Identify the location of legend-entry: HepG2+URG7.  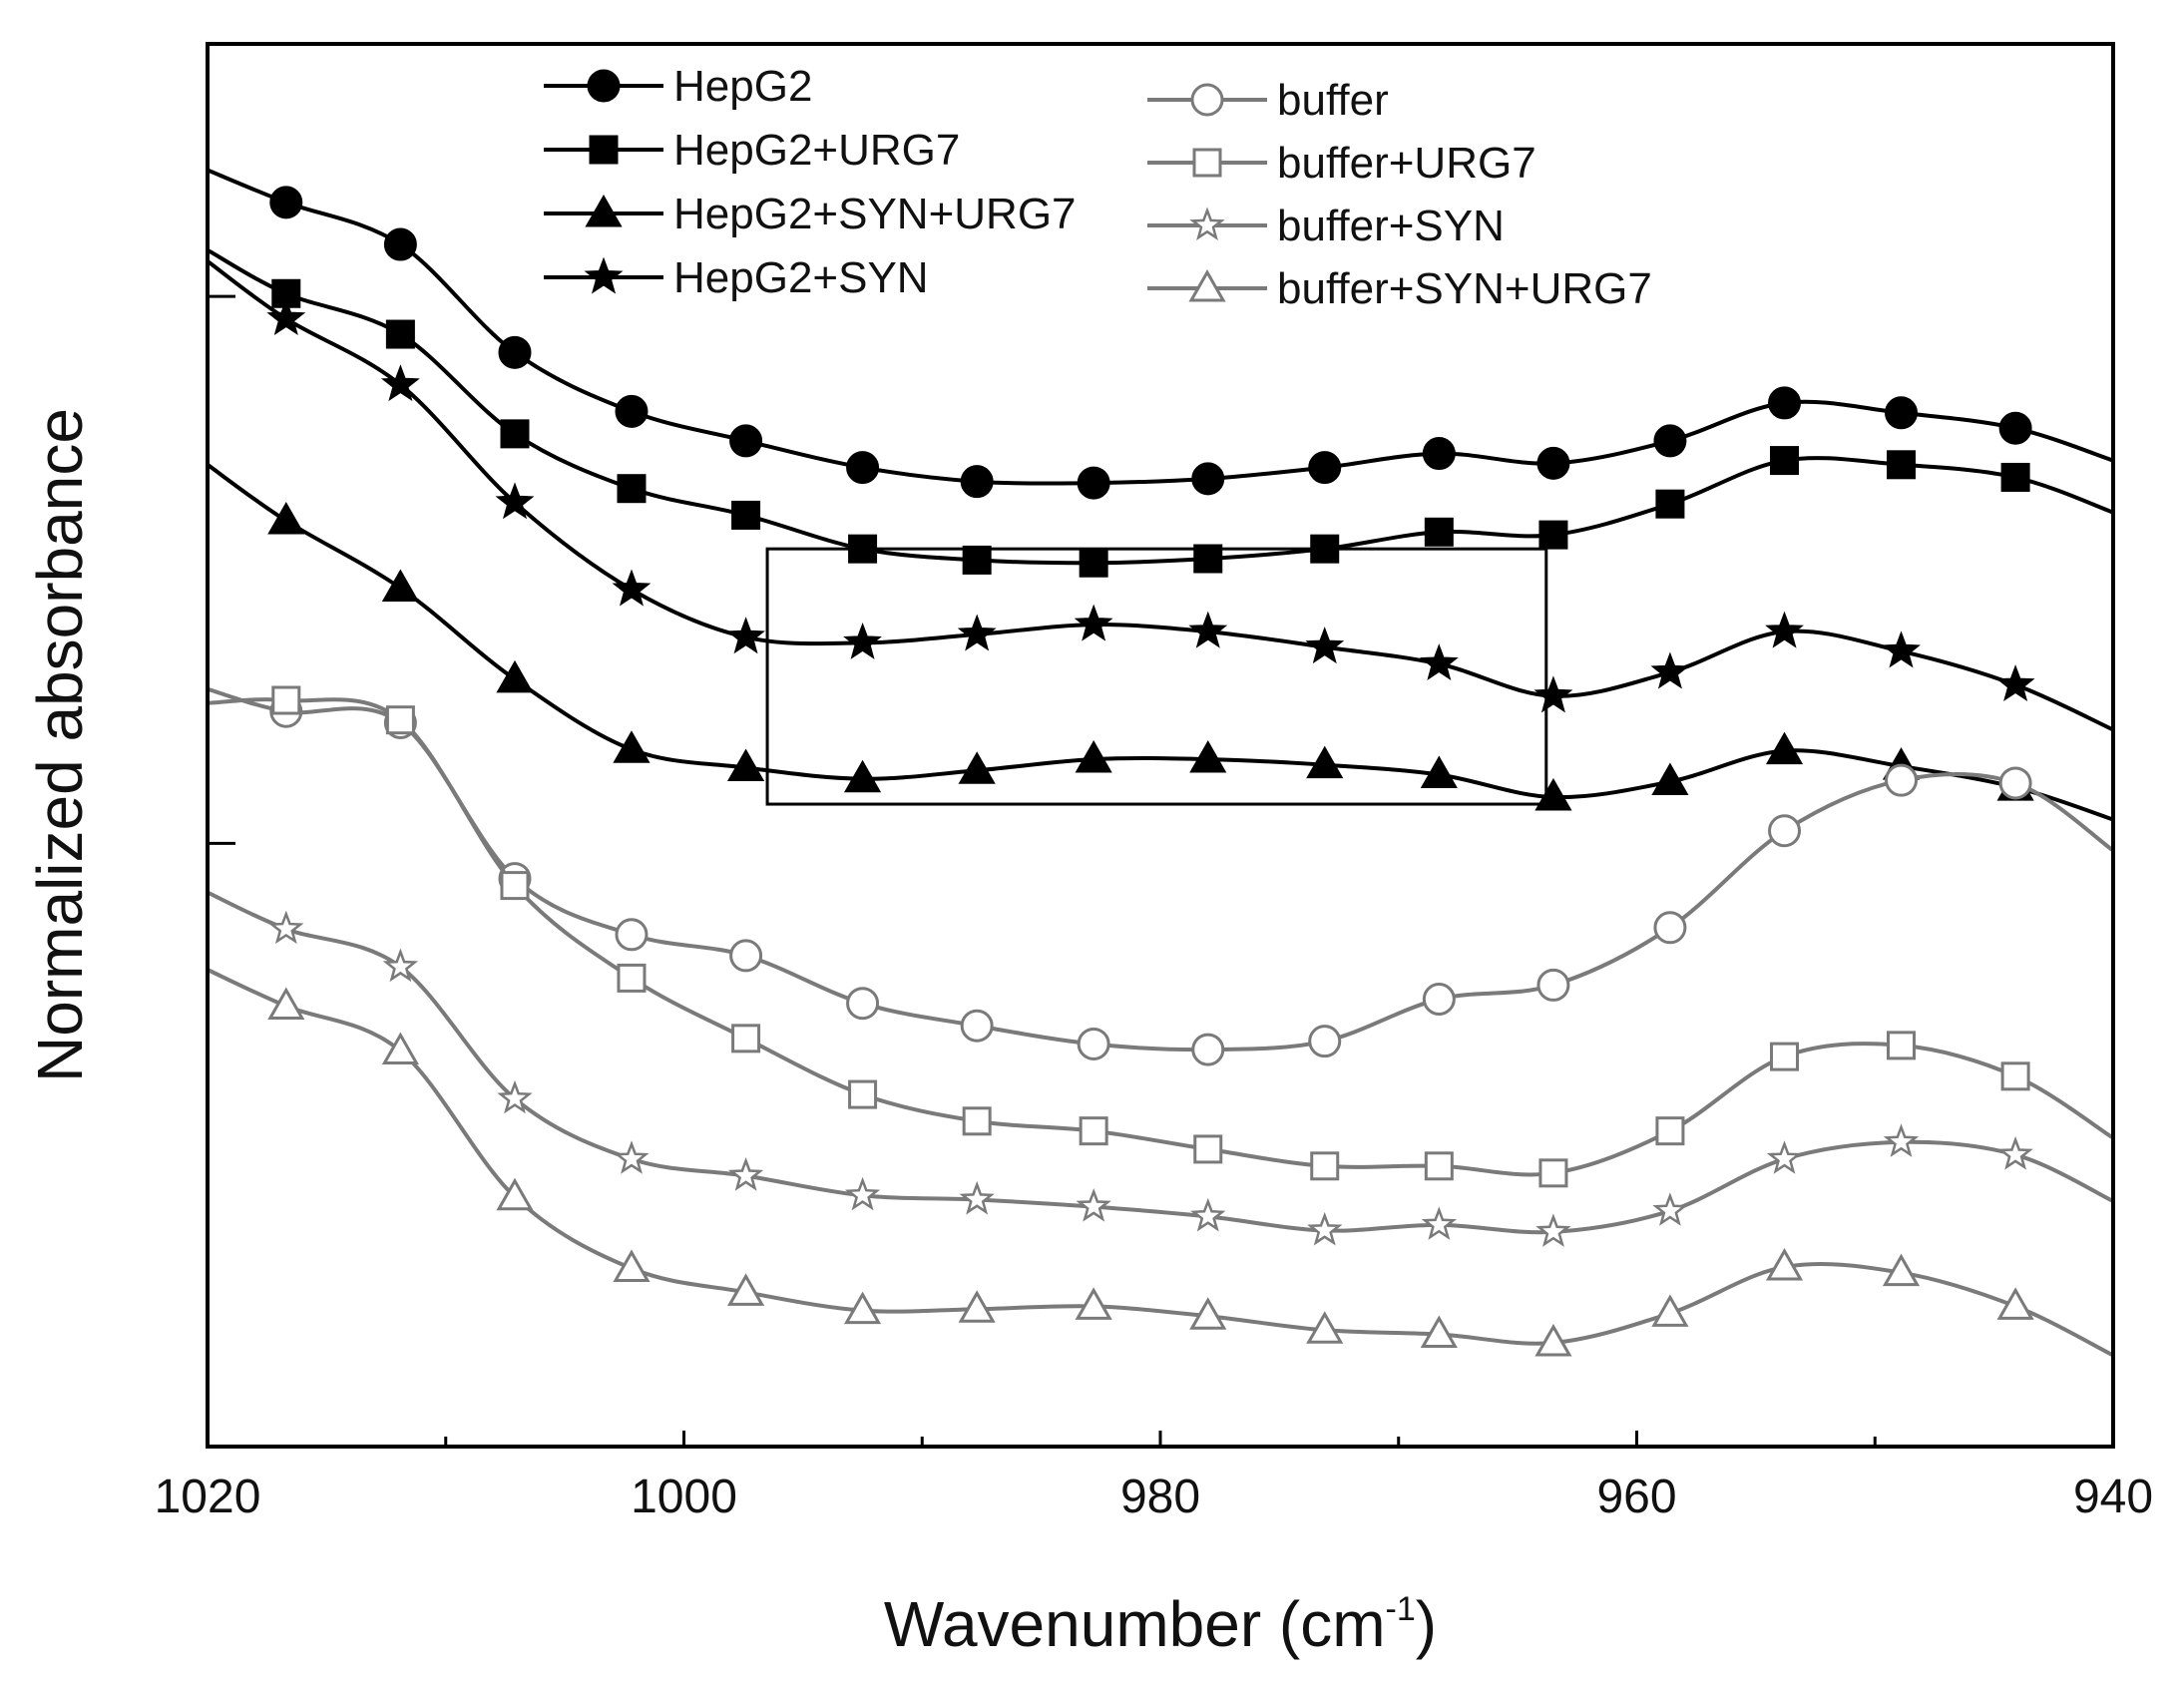
(752, 150).